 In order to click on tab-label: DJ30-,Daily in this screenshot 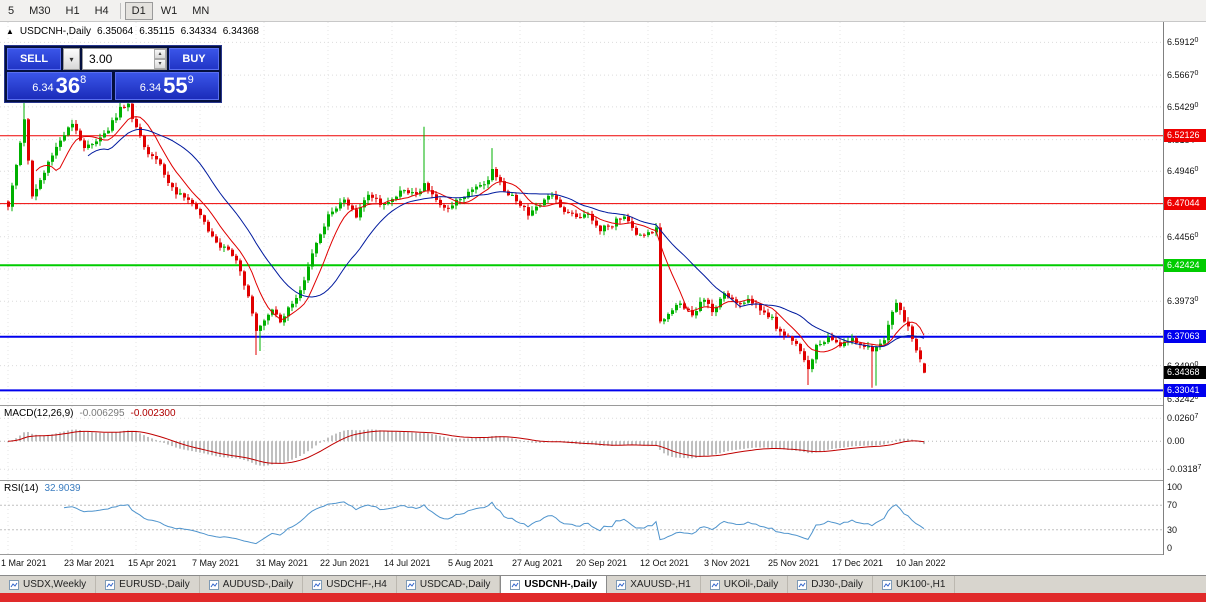, I will do `click(837, 584)`.